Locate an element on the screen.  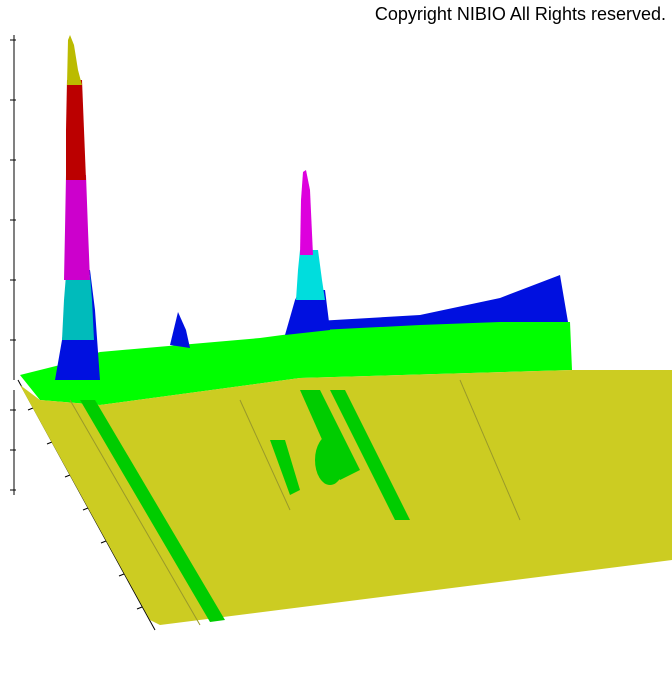
small-peak is located at coordinates (180, 330).